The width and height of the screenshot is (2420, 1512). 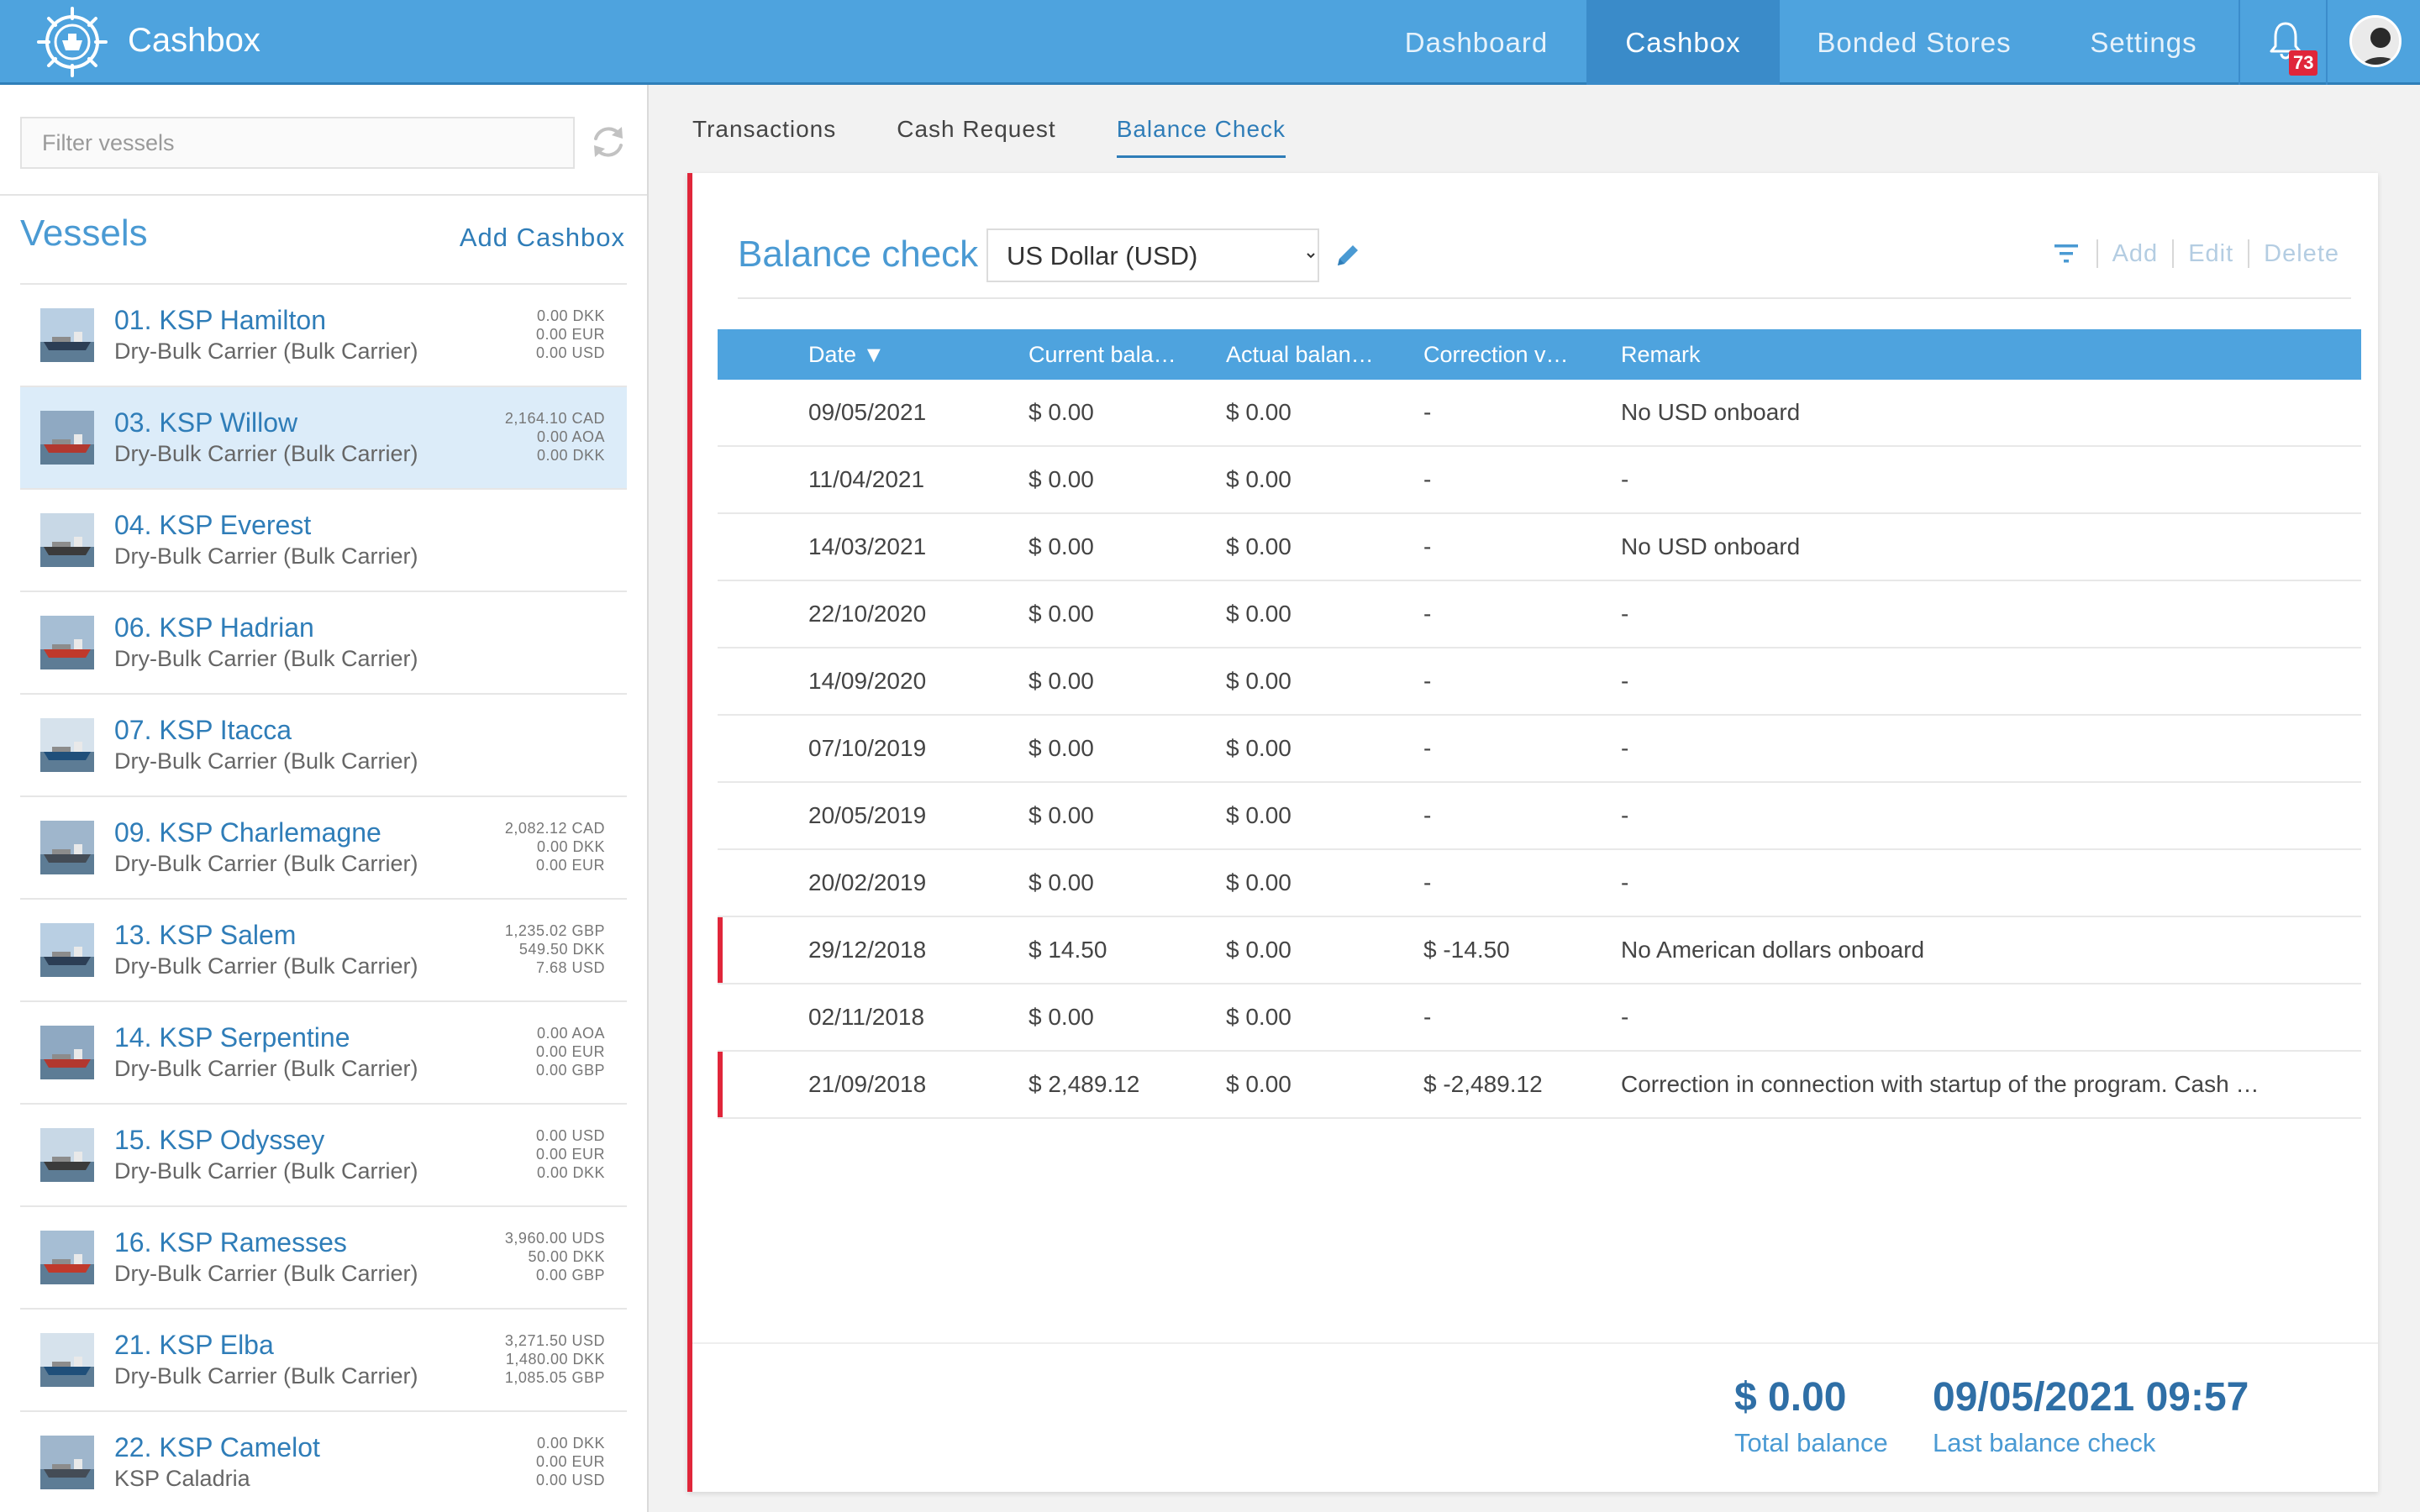 What do you see at coordinates (214, 627) in the screenshot?
I see `vessel-name: 06. KSP Hadrian` at bounding box center [214, 627].